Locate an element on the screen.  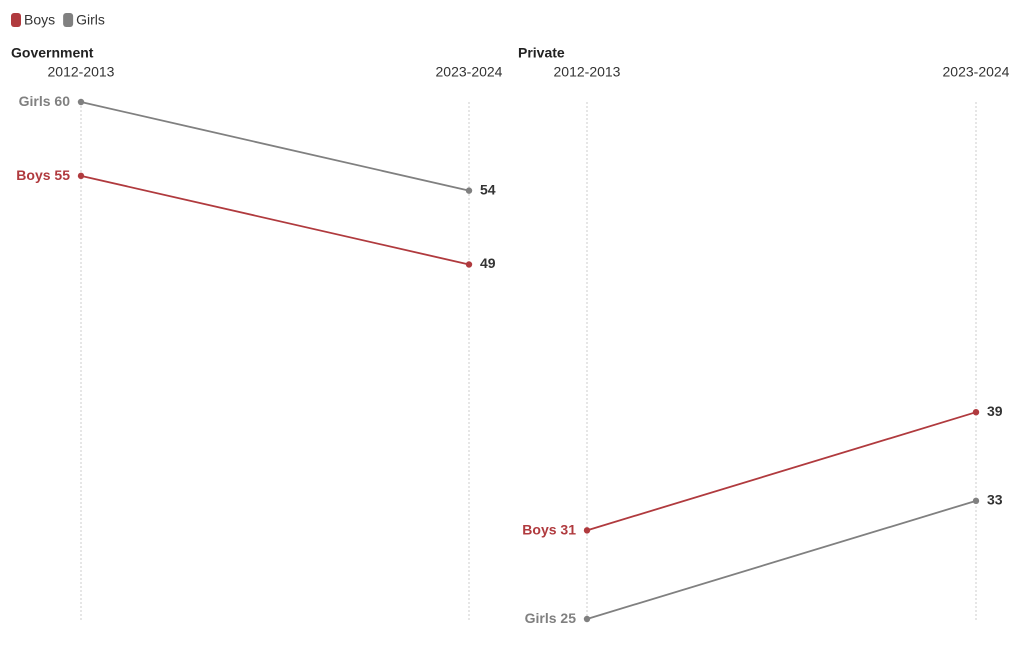
value-label: 49 is located at coordinates (488, 263).